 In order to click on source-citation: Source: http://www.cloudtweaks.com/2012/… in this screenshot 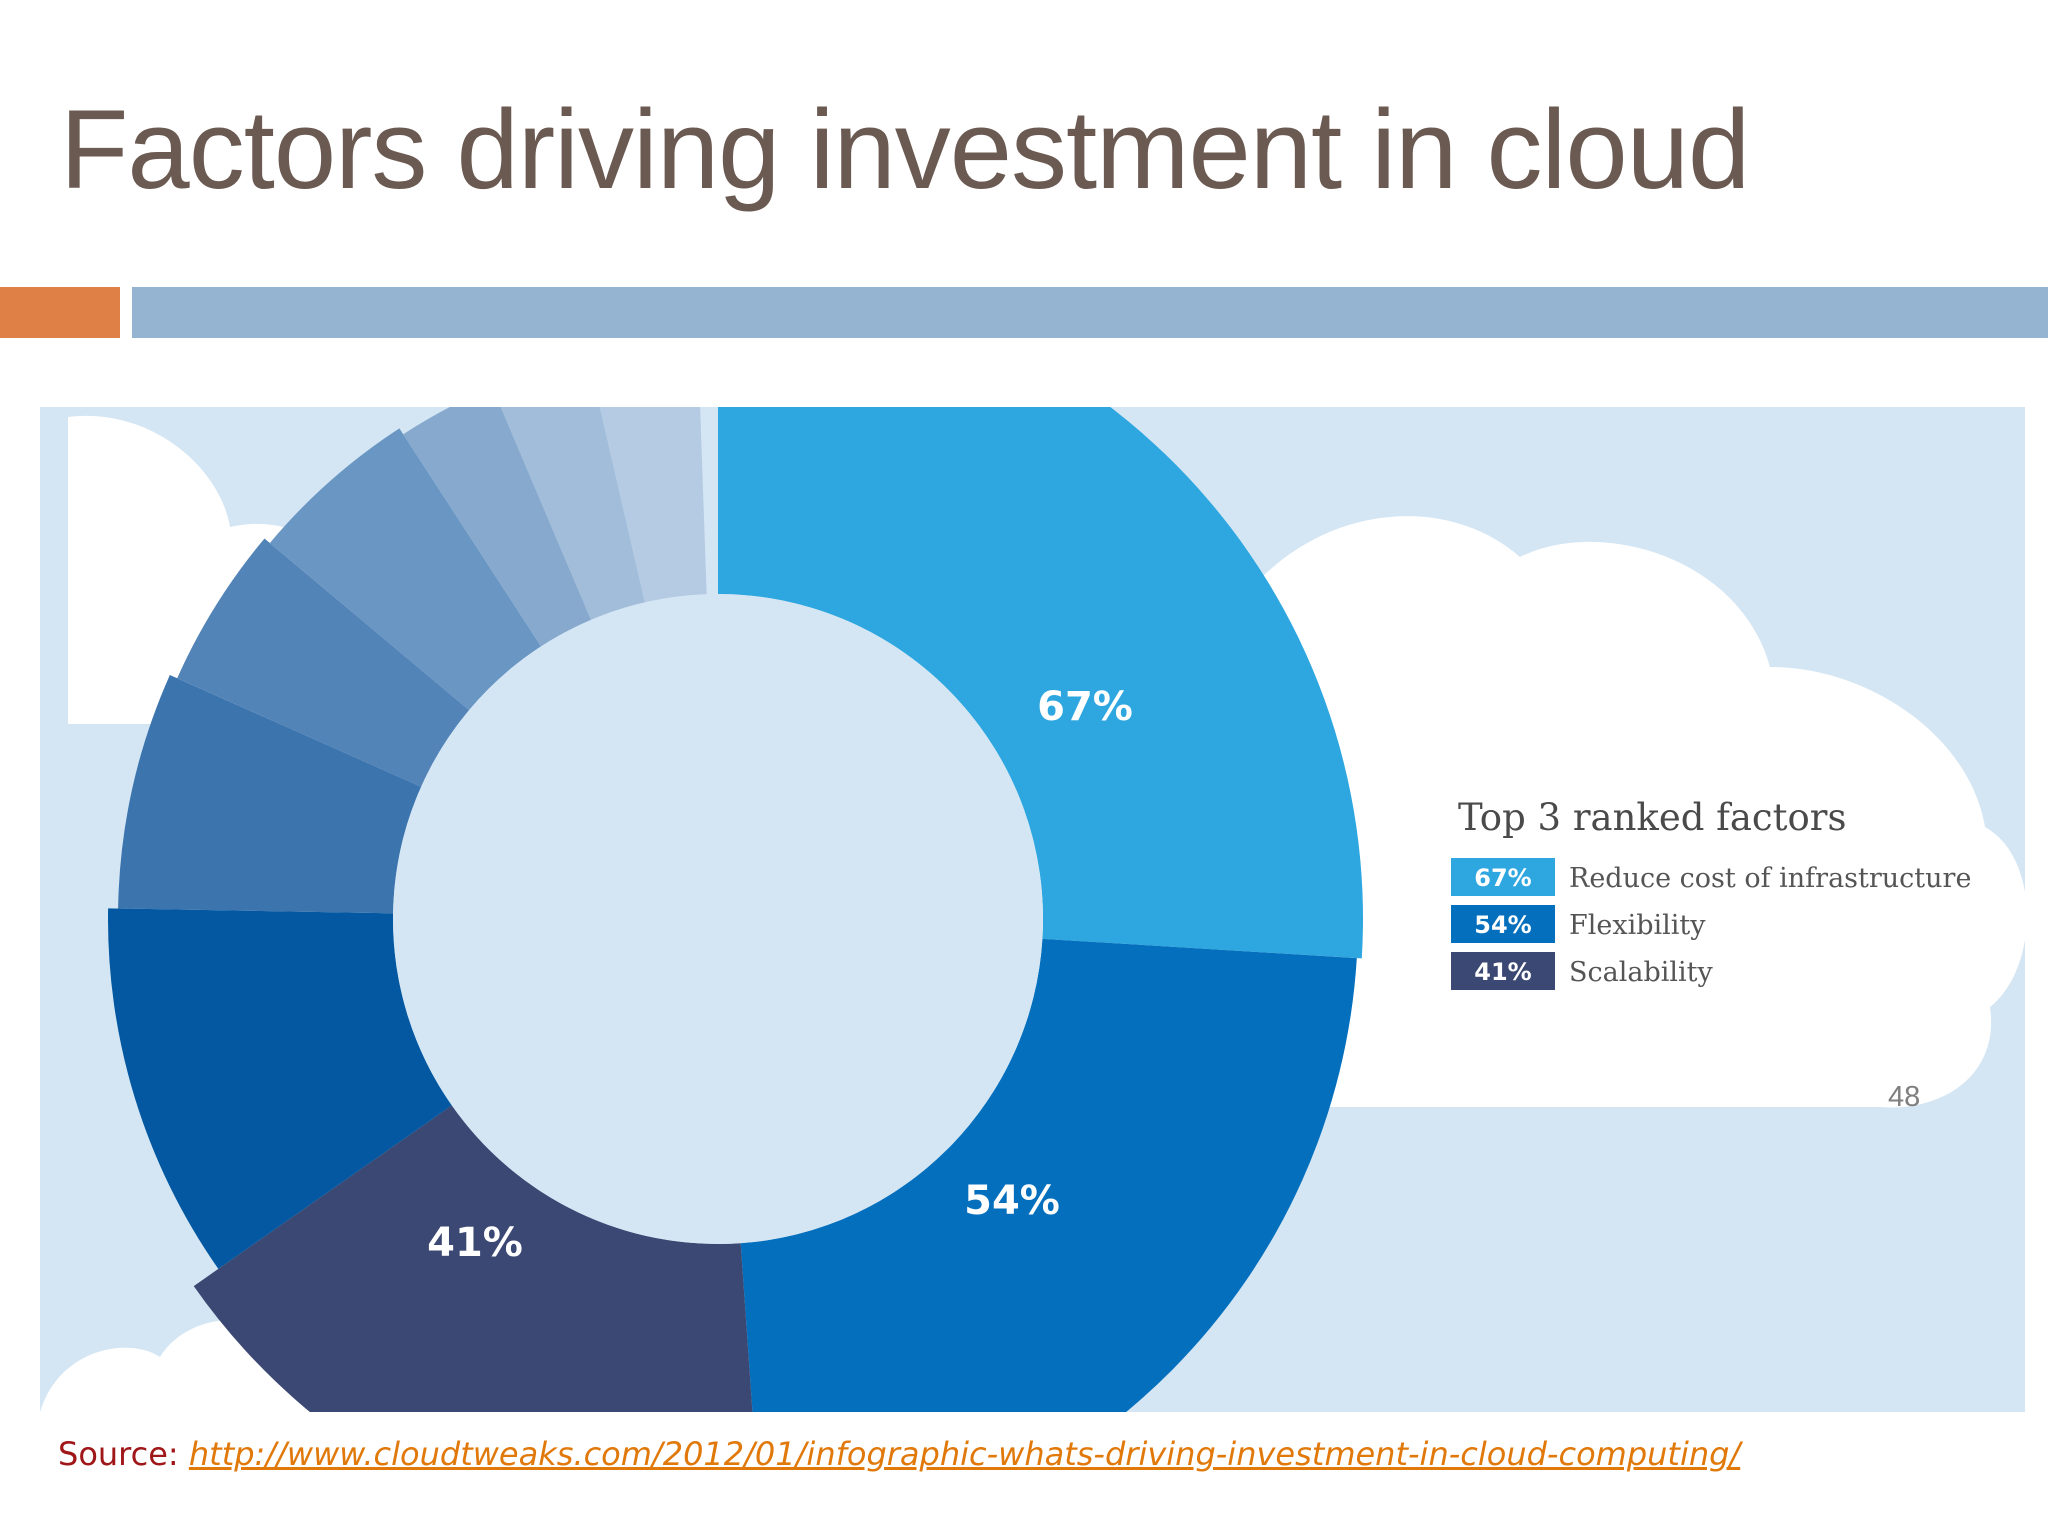, I will do `click(899, 1454)`.